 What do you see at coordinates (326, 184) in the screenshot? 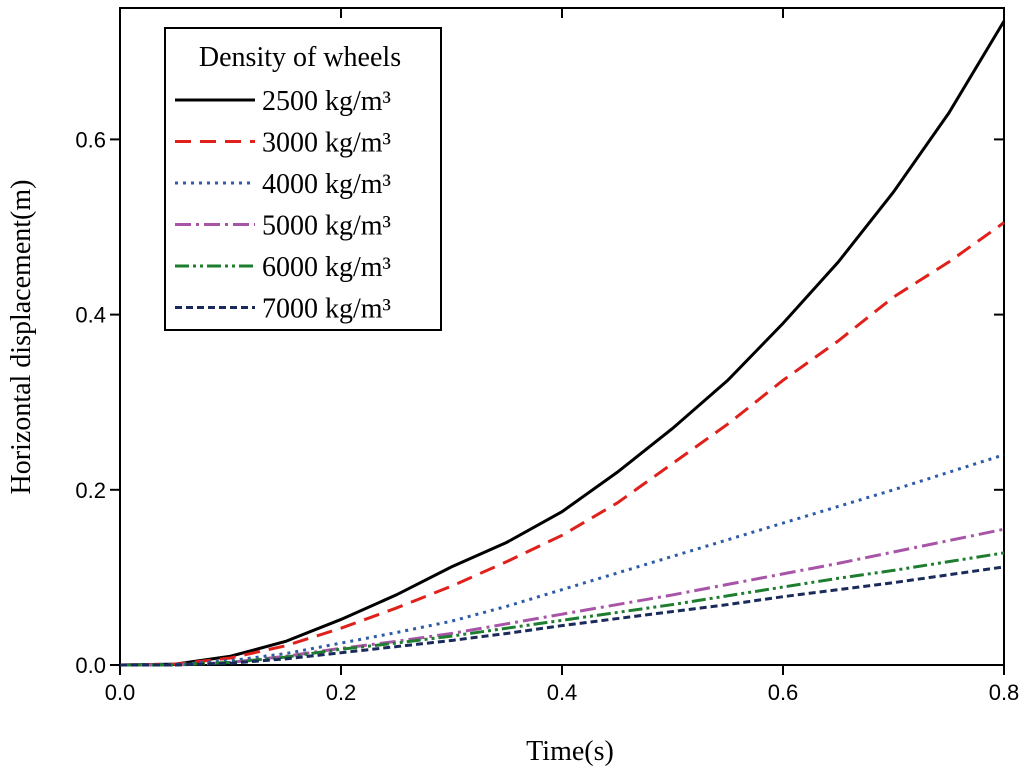
I see `legend-label: 4000 kg/m³` at bounding box center [326, 184].